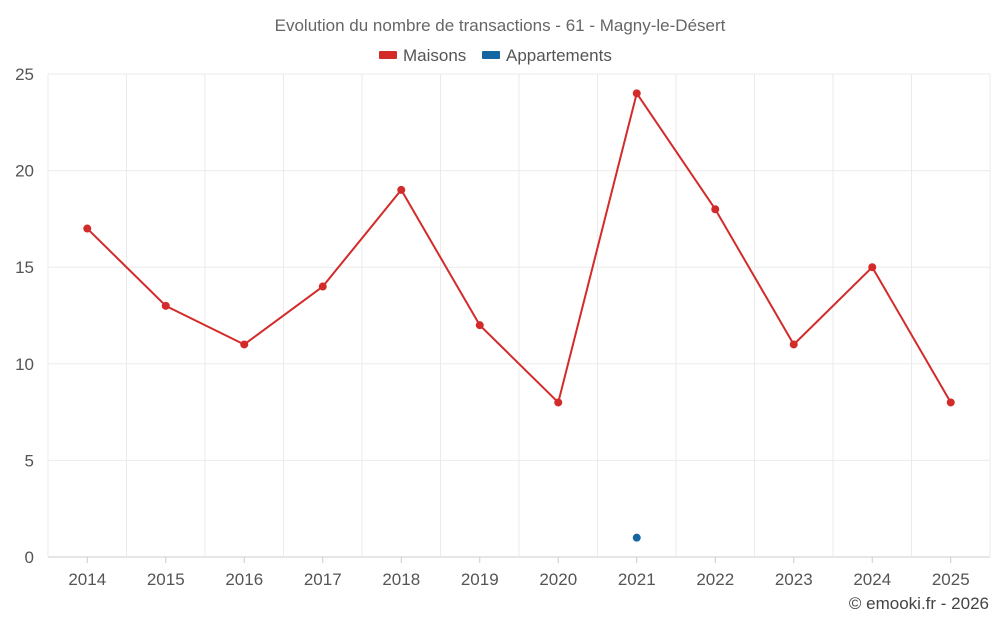 The height and width of the screenshot is (625, 1000). I want to click on y-tick-label: 25, so click(24, 74).